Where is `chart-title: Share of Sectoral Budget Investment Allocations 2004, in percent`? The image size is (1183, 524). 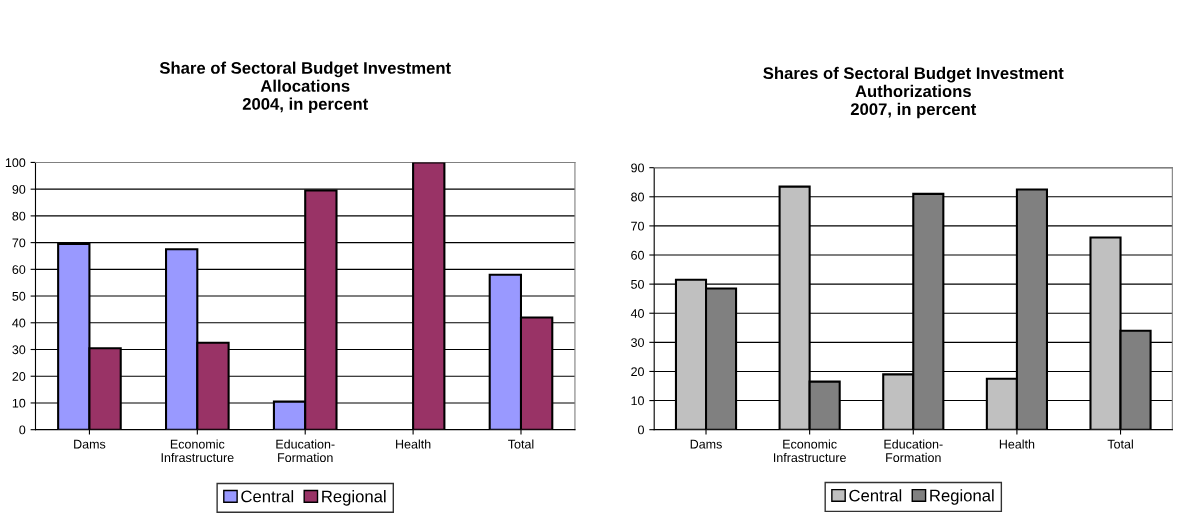 chart-title: Share of Sectoral Budget Investment Allocations 2004, in percent is located at coordinates (305, 87).